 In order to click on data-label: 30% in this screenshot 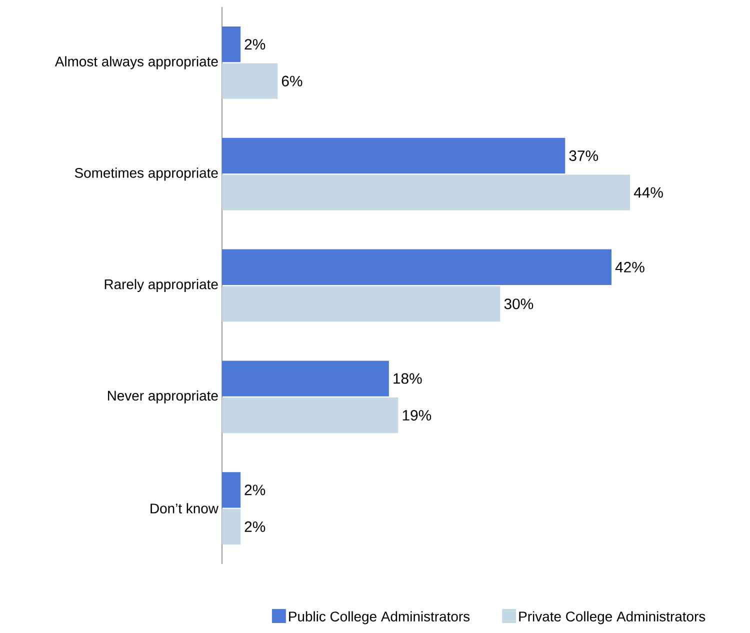, I will do `click(519, 304)`.